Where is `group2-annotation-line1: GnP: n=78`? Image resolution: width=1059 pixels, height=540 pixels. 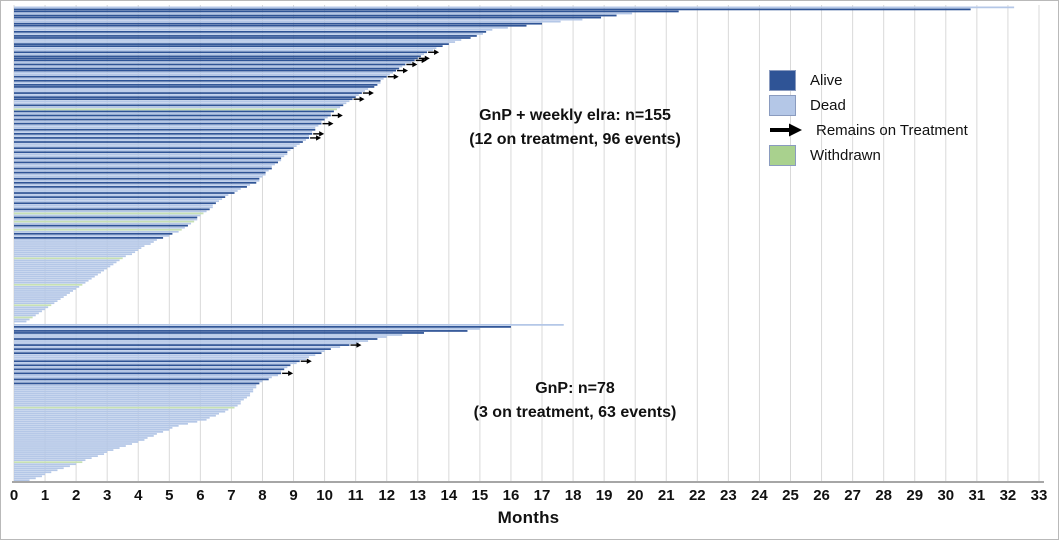 group2-annotation-line1: GnP: n=78 is located at coordinates (575, 388).